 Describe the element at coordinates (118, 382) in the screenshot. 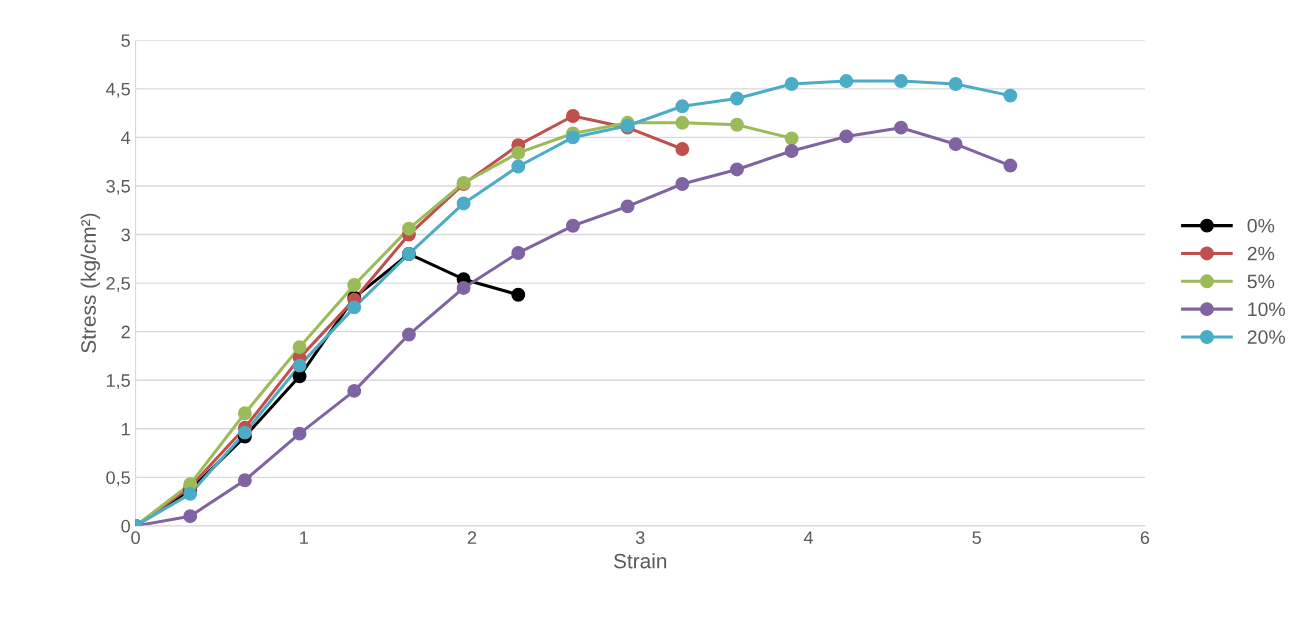

I see `y-tick-label: 1,5` at that location.